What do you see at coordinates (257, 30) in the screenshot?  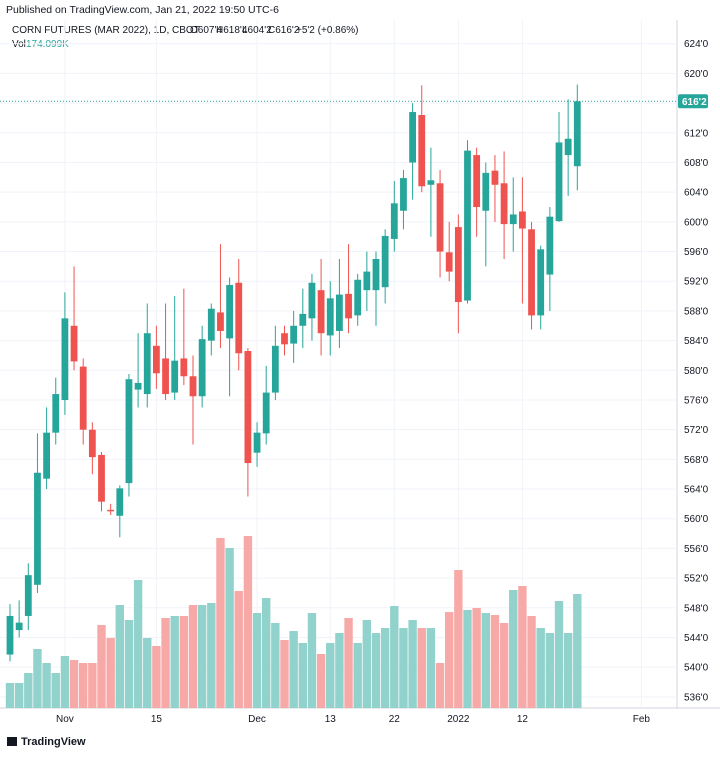 I see `ohlc-label: L604'2` at bounding box center [257, 30].